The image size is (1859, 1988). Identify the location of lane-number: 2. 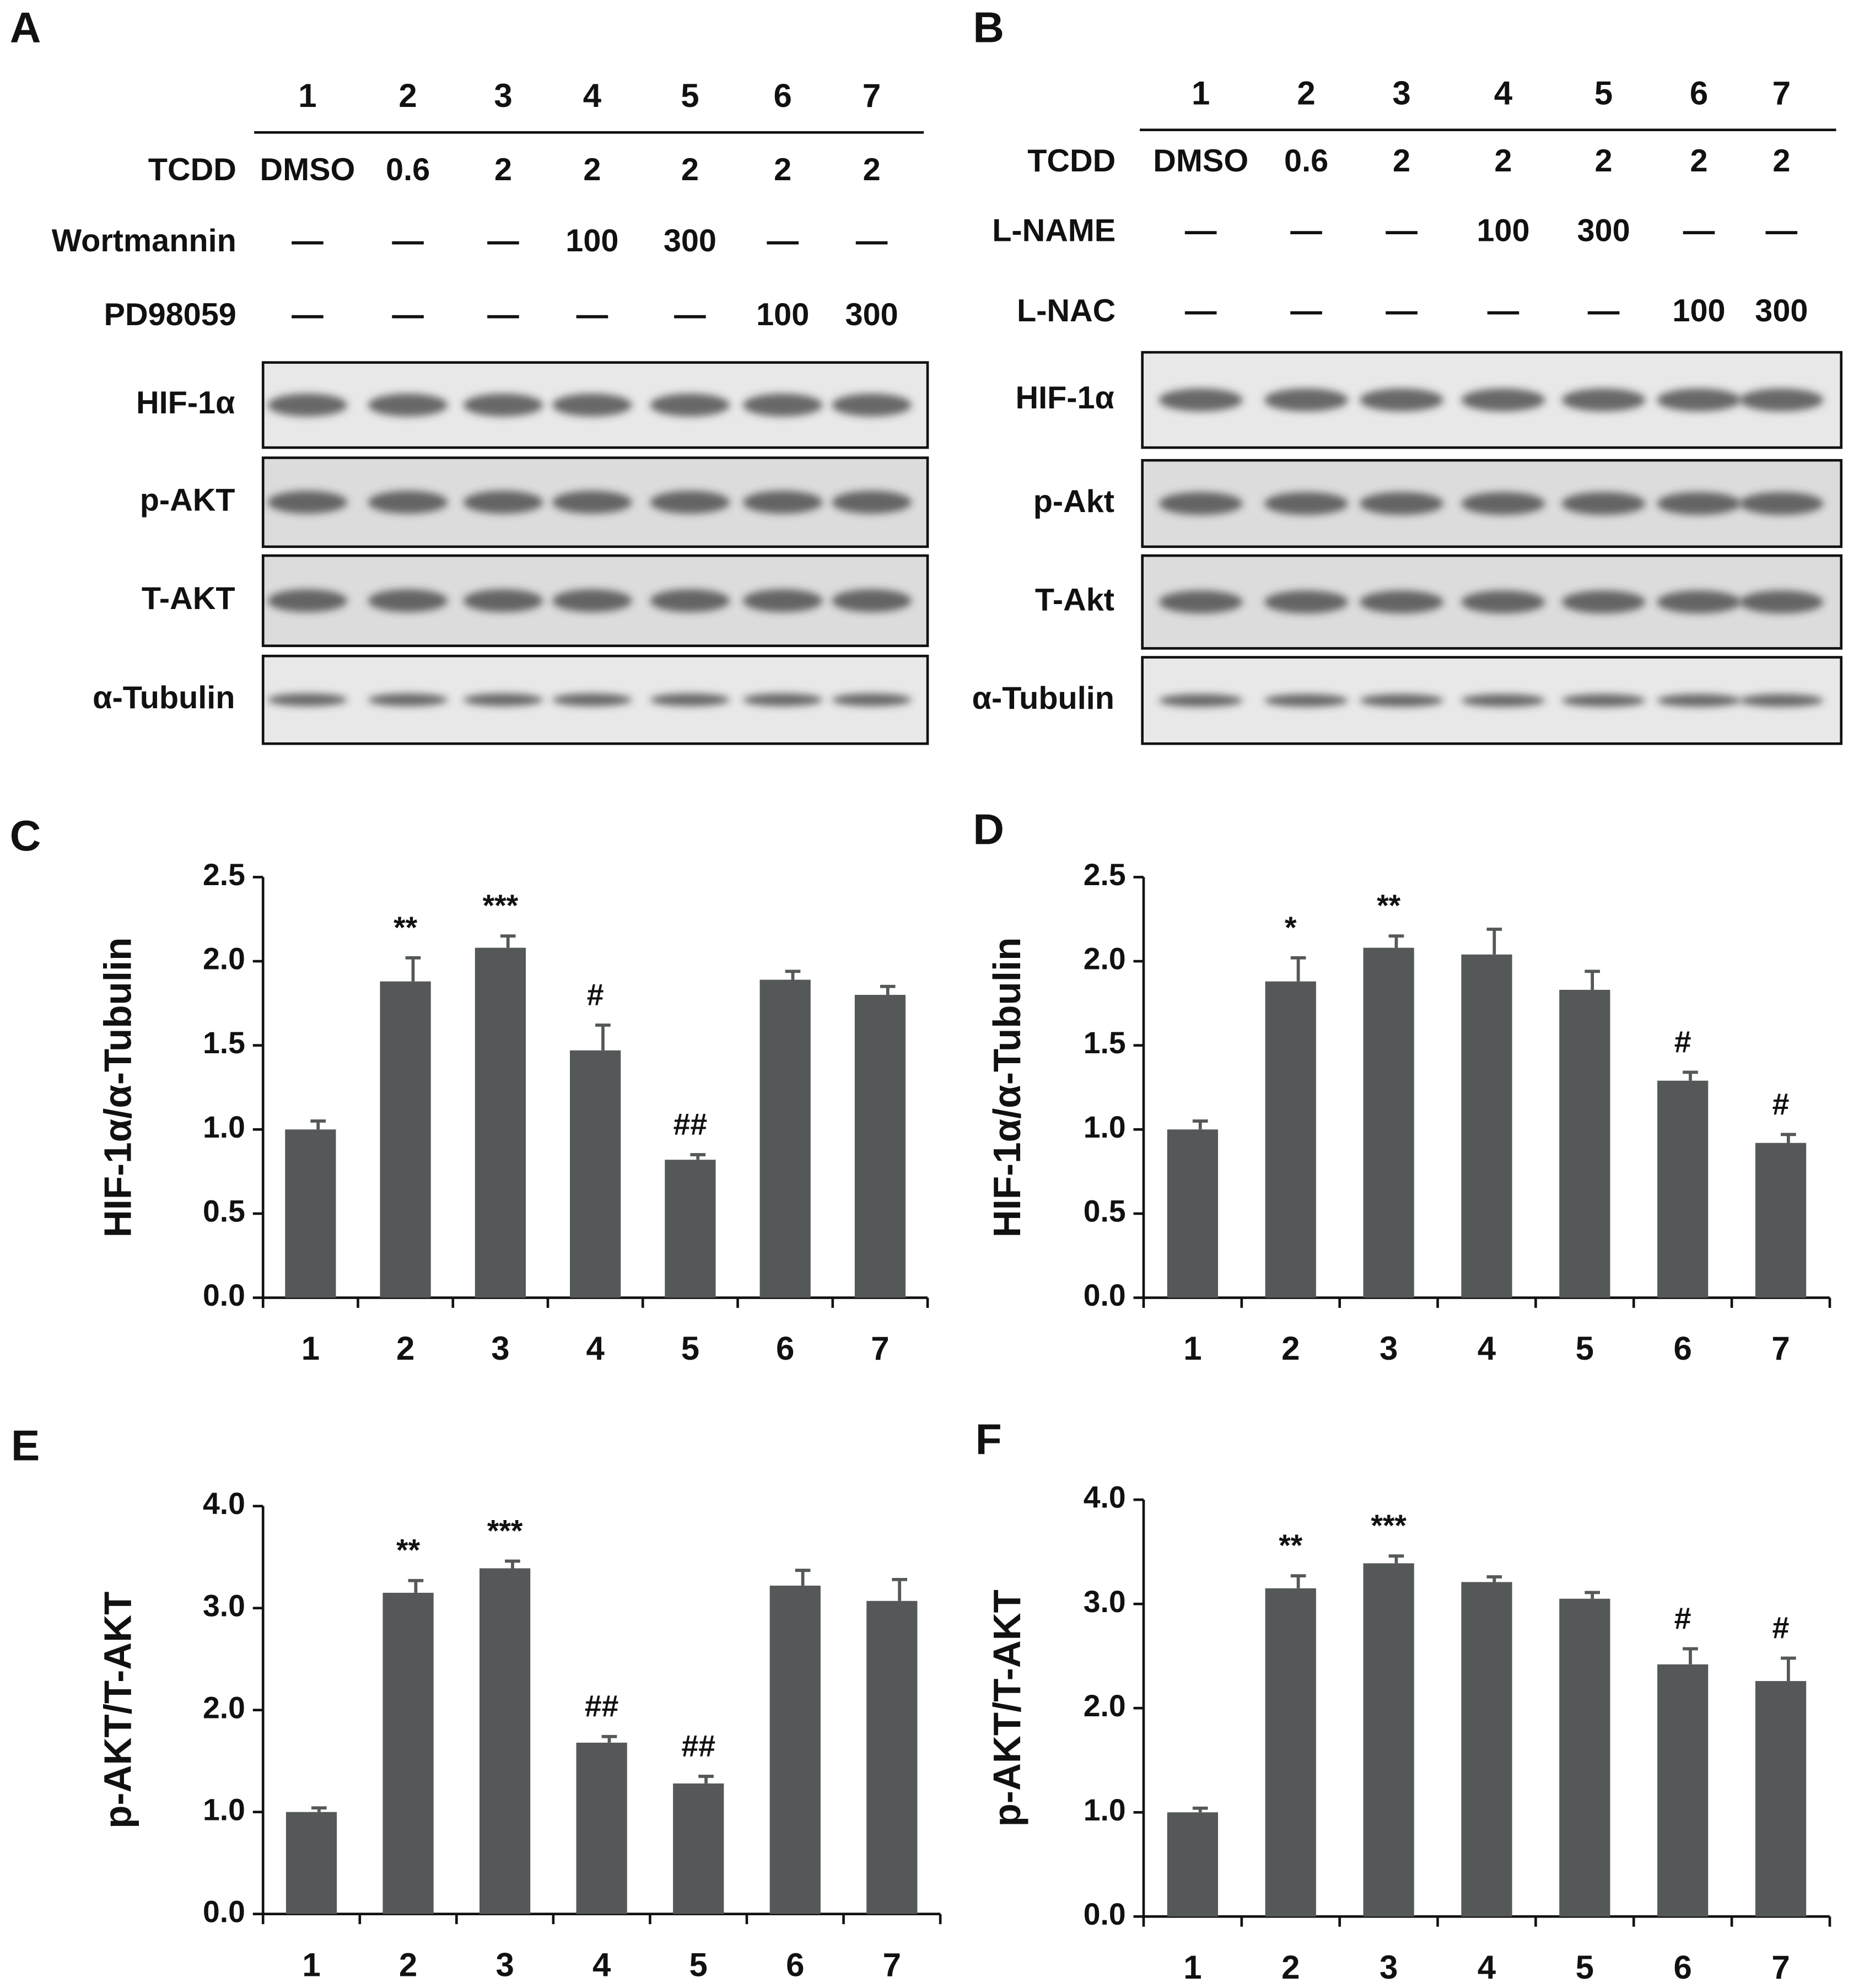
(1306, 93).